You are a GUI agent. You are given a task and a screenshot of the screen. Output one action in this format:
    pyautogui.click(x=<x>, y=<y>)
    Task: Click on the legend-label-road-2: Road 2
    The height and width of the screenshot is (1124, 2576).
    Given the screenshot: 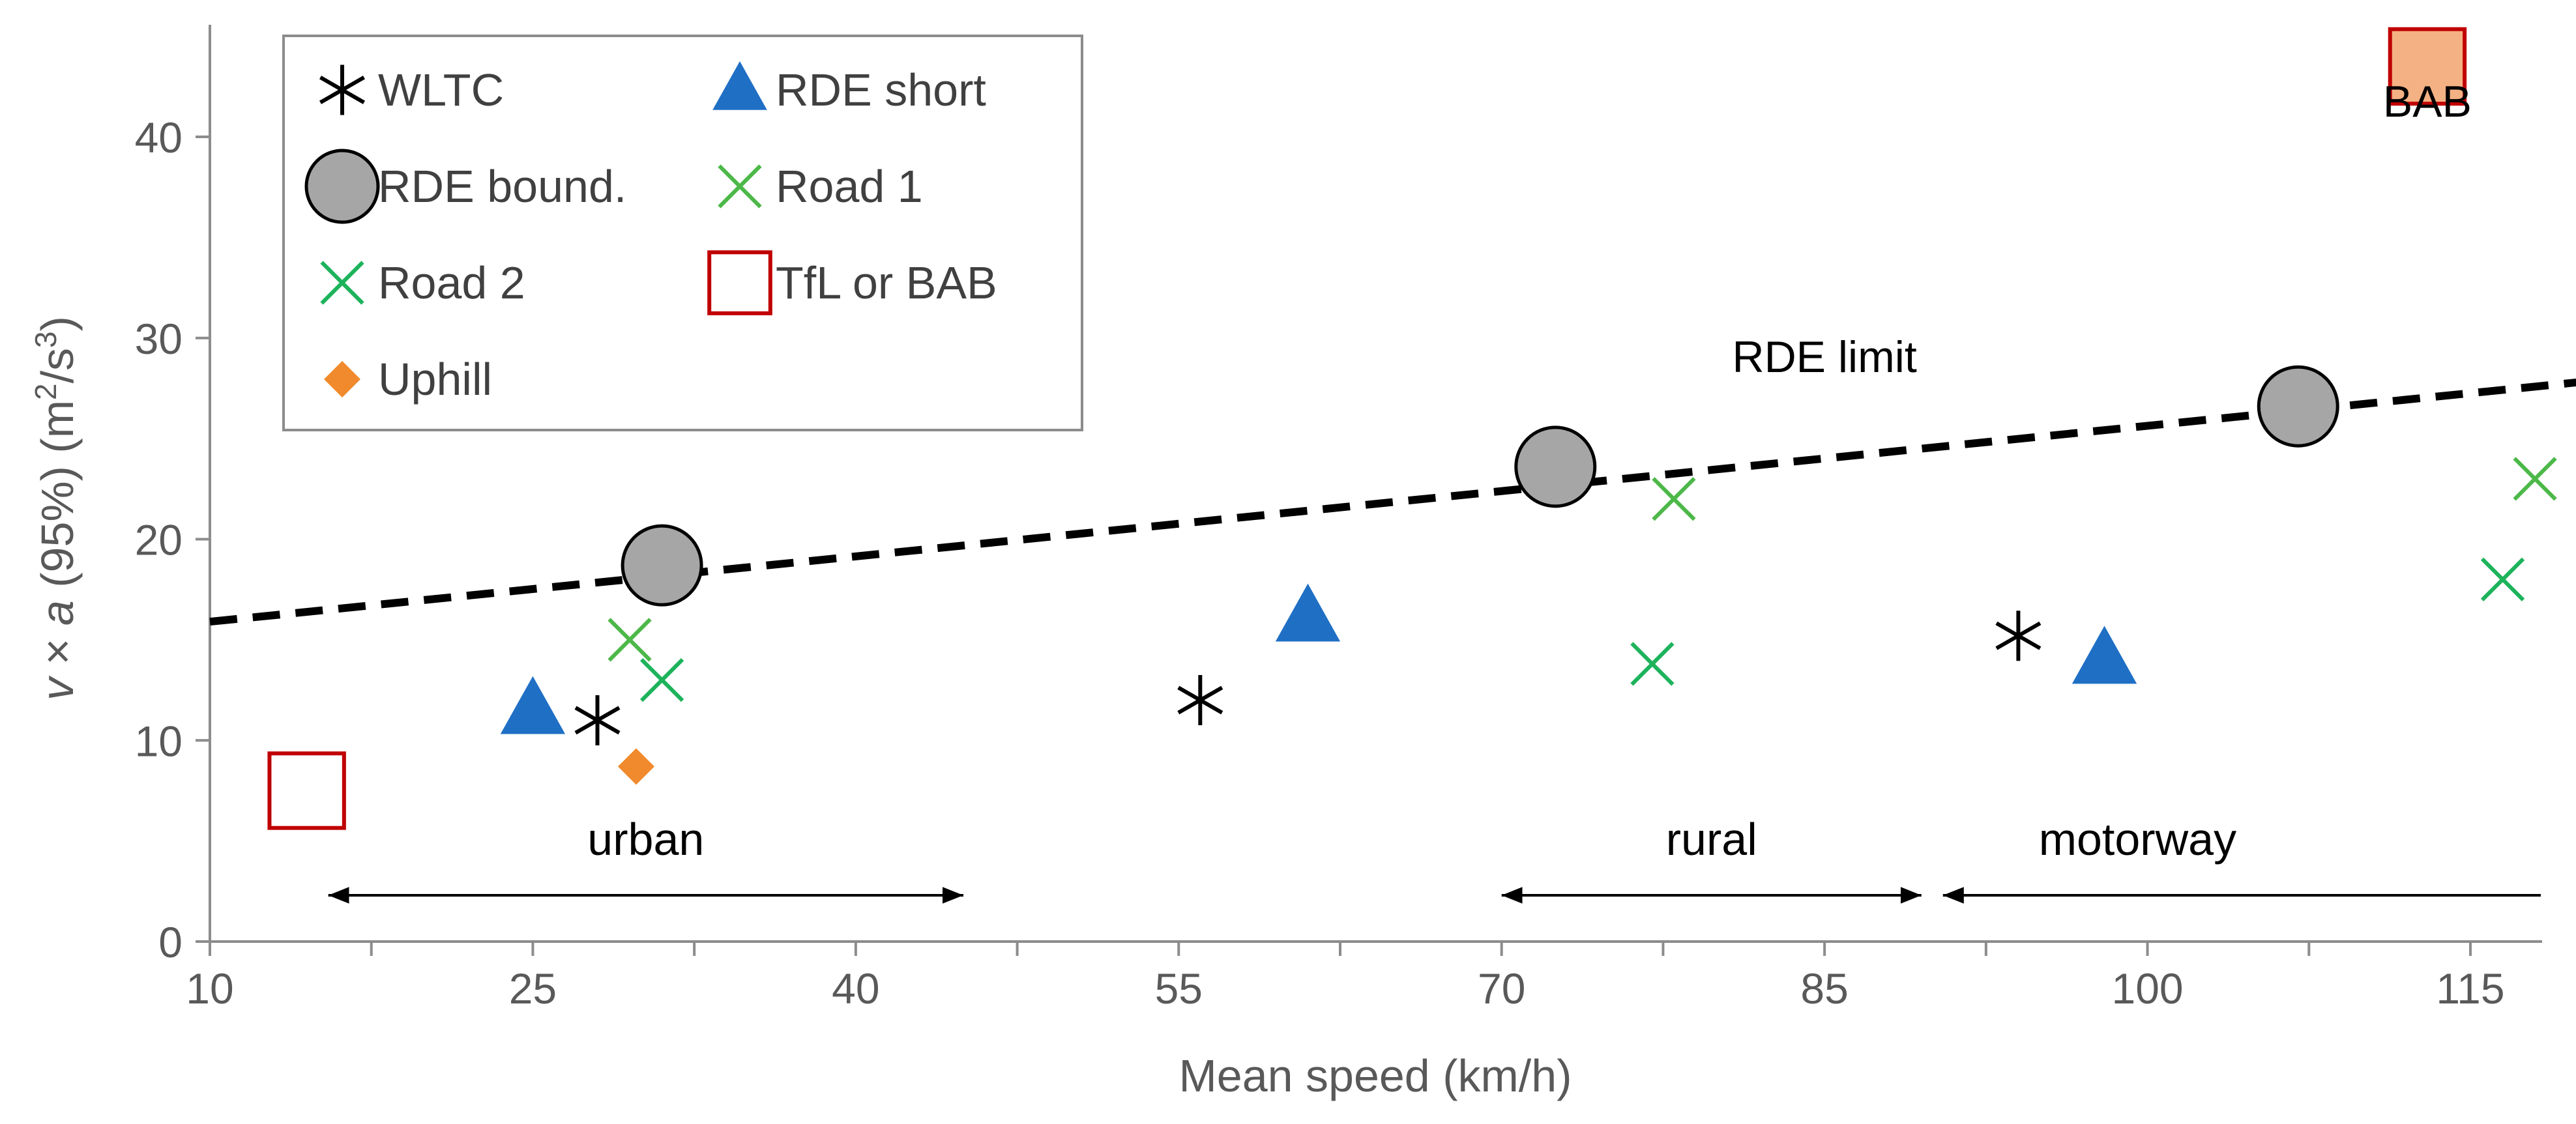 What is the action you would take?
    pyautogui.click(x=451, y=282)
    